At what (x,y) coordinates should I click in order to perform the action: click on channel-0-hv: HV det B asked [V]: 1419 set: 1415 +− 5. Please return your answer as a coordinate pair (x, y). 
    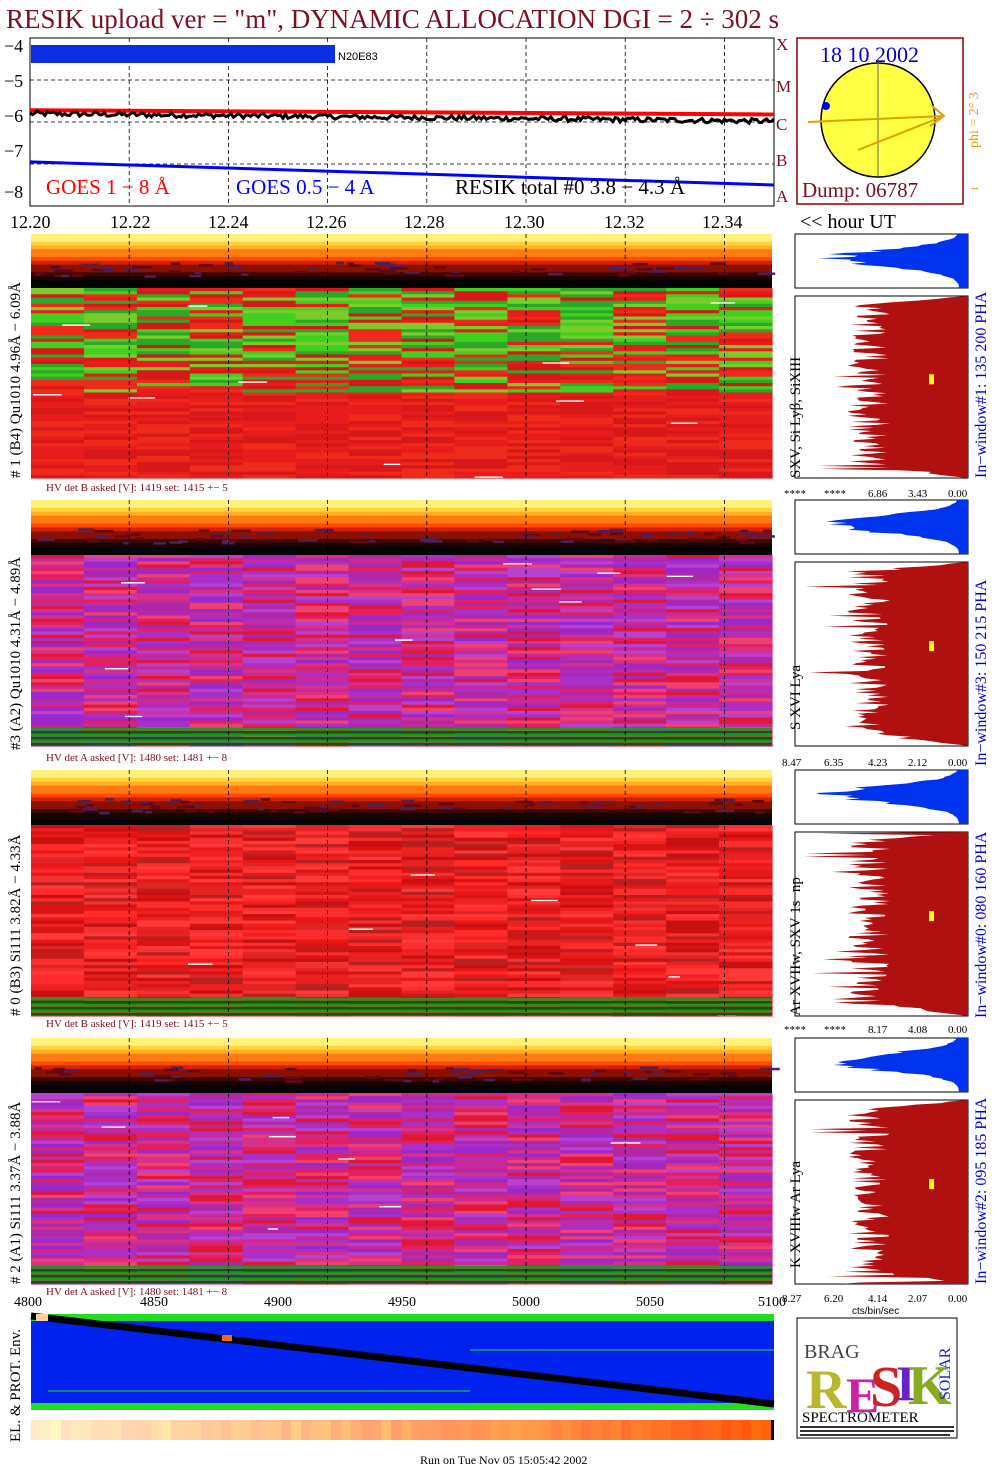
    Looking at the image, I should click on (137, 1024).